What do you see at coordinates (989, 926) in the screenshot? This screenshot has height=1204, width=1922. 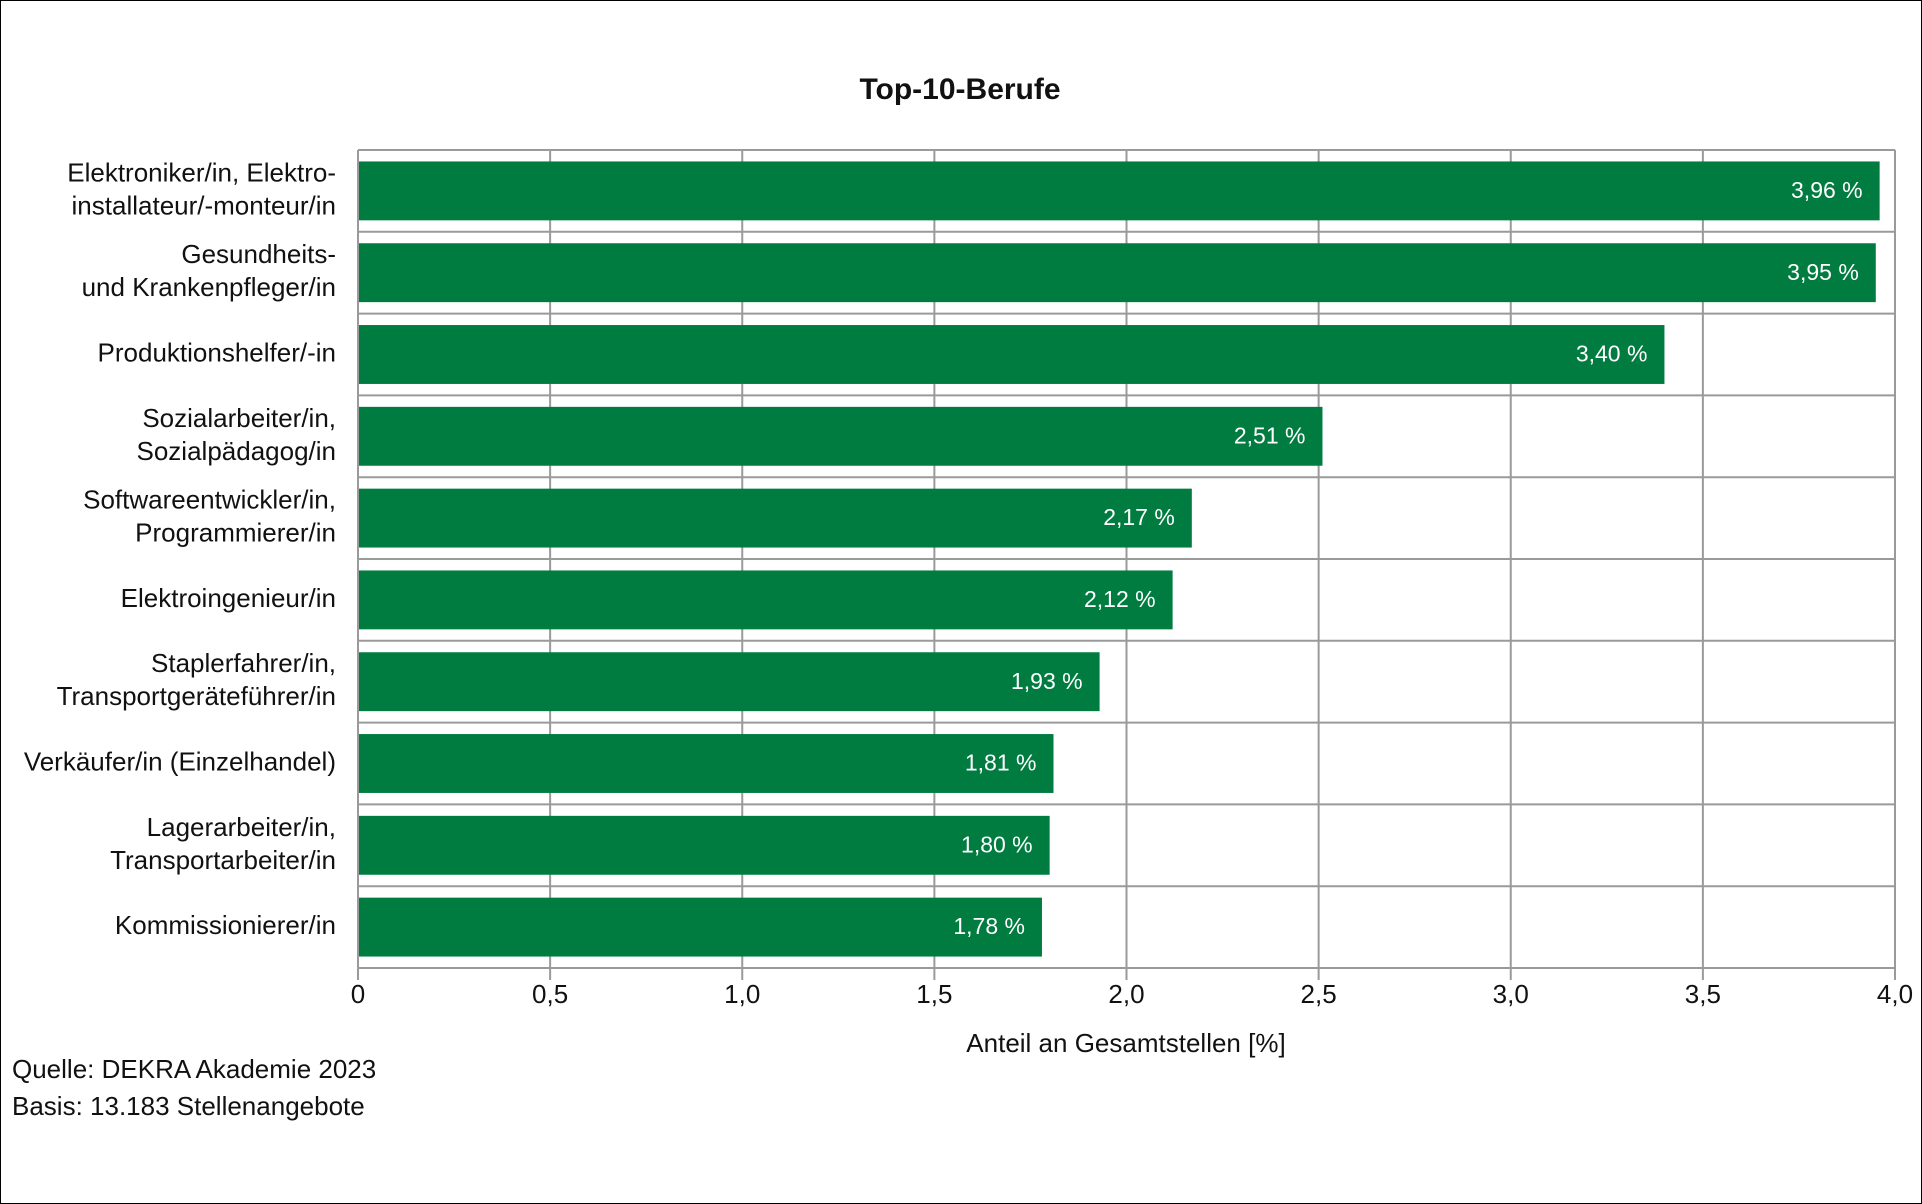 I see `value-label: 1,78 %` at bounding box center [989, 926].